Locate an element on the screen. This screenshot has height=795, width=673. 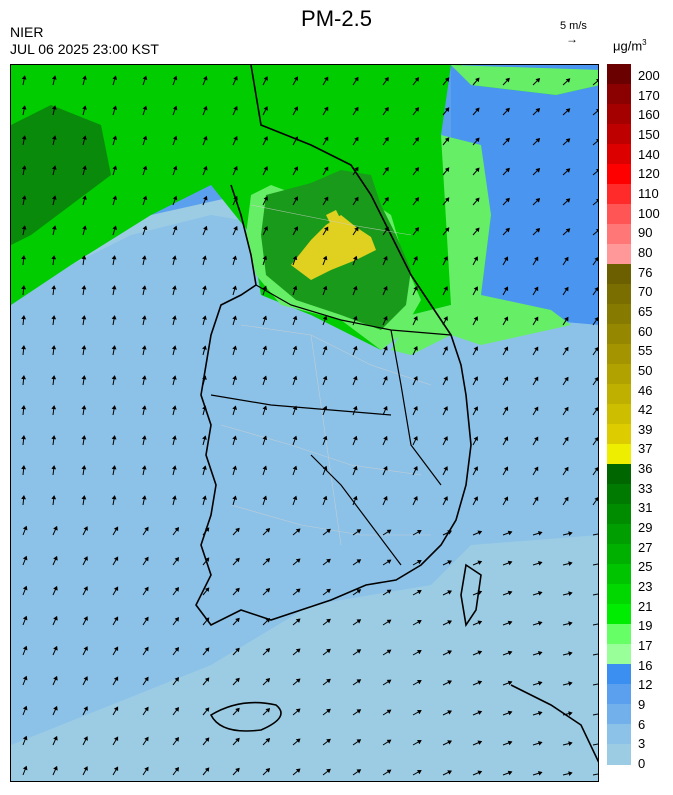
legend-label: 0 is located at coordinates (642, 763).